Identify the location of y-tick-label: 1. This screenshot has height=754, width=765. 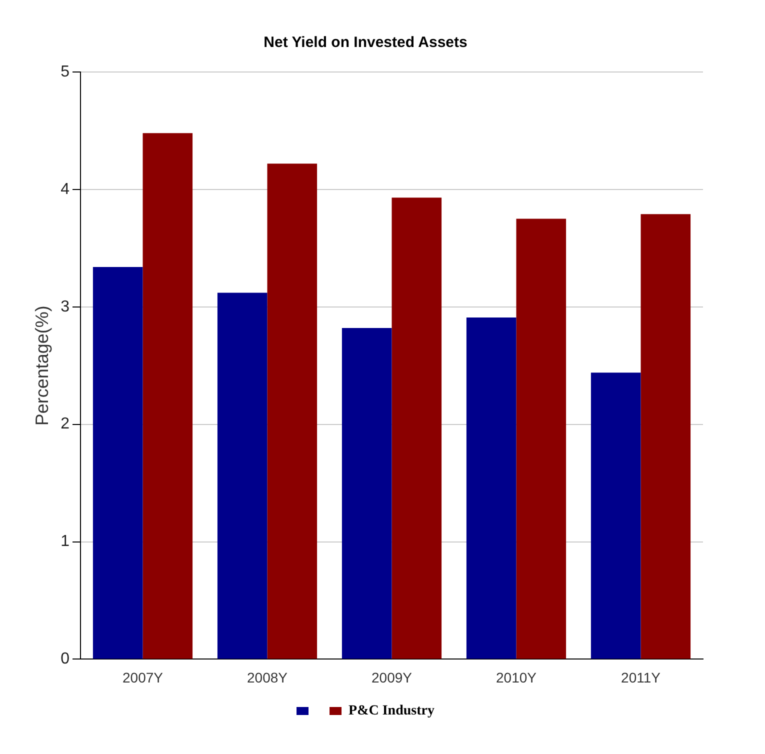
(65, 541).